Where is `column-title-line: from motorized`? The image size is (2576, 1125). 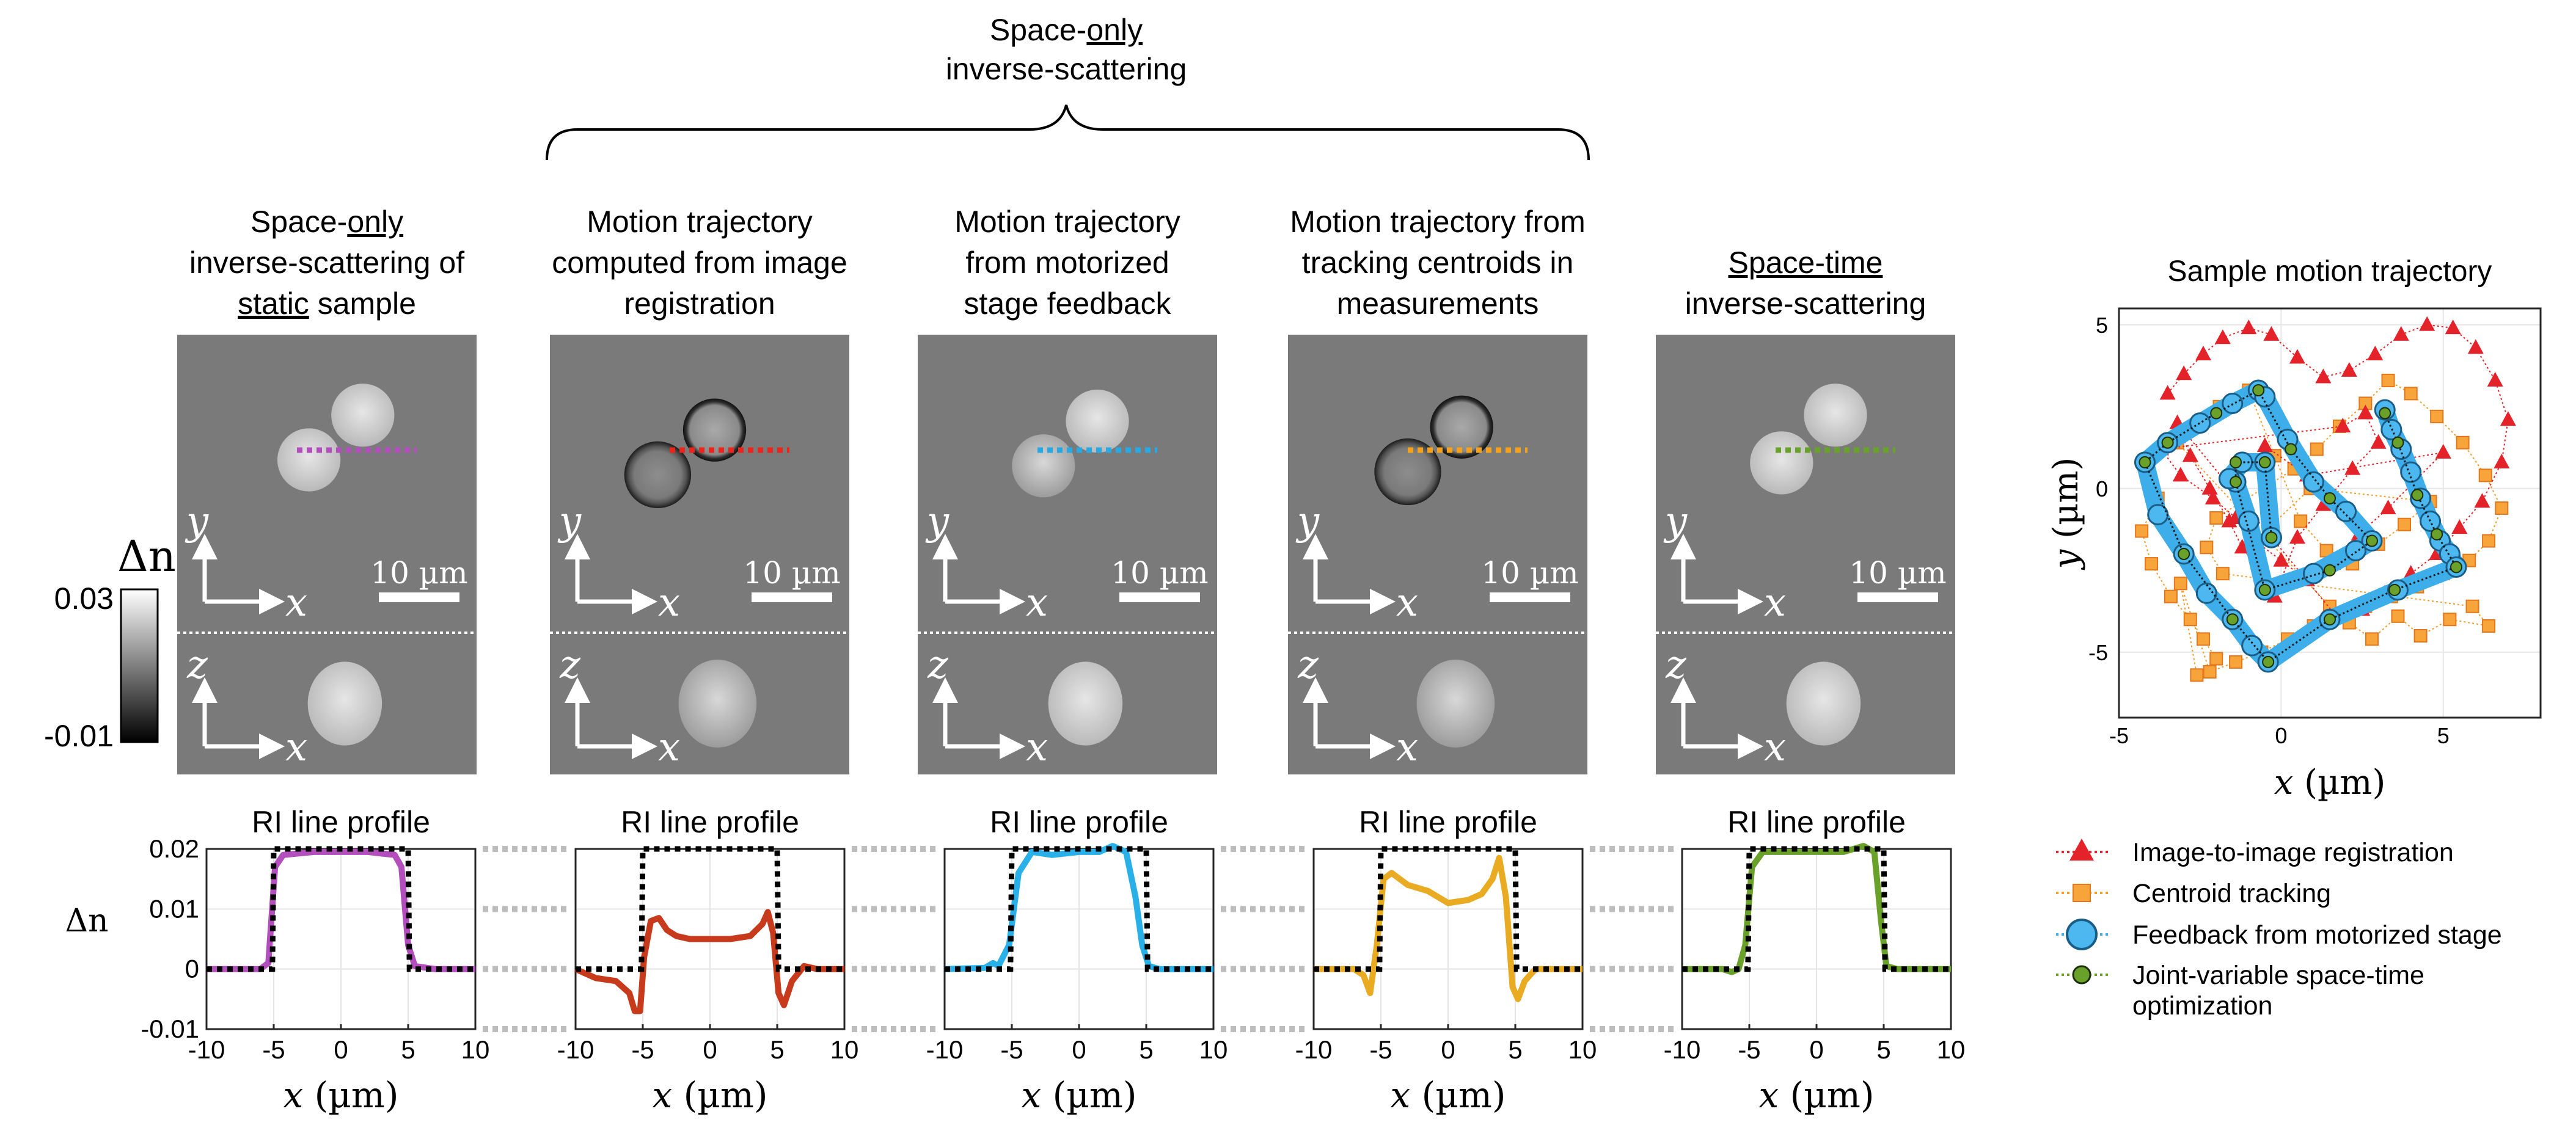 column-title-line: from motorized is located at coordinates (1067, 263).